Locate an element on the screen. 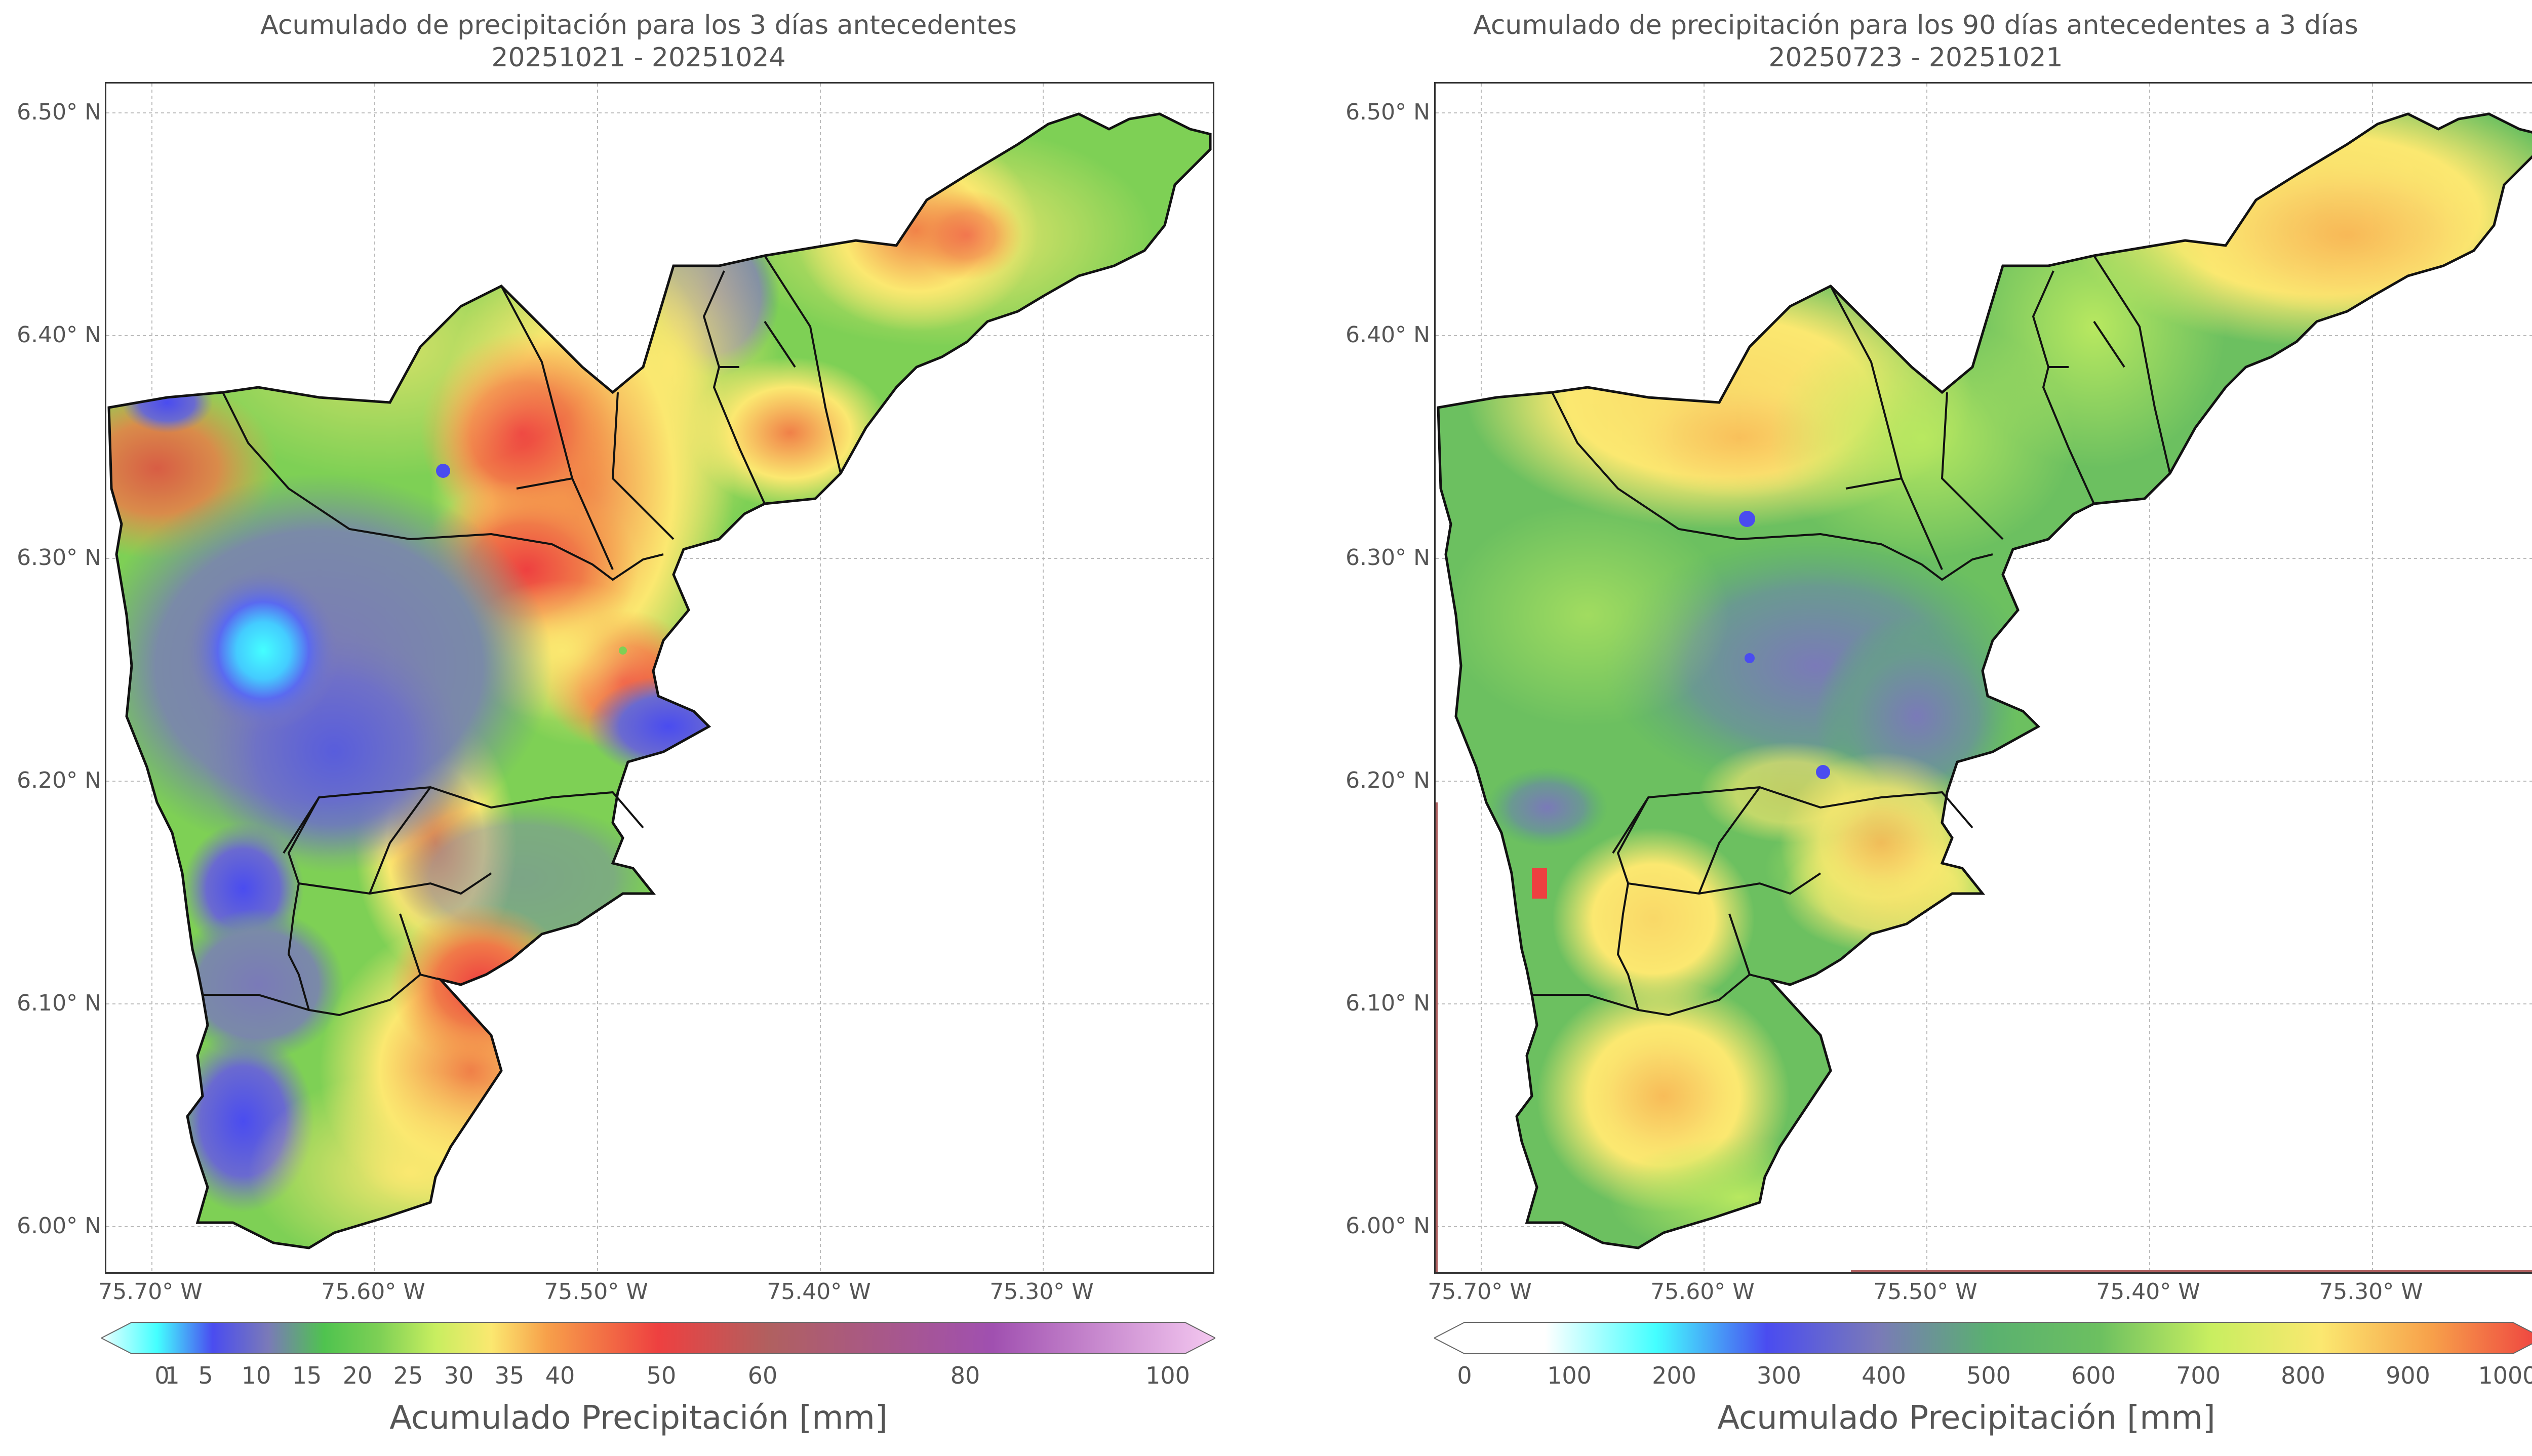 Image resolution: width=2532 pixels, height=1456 pixels. left-lon-tick: 75.70° W is located at coordinates (150, 1292).